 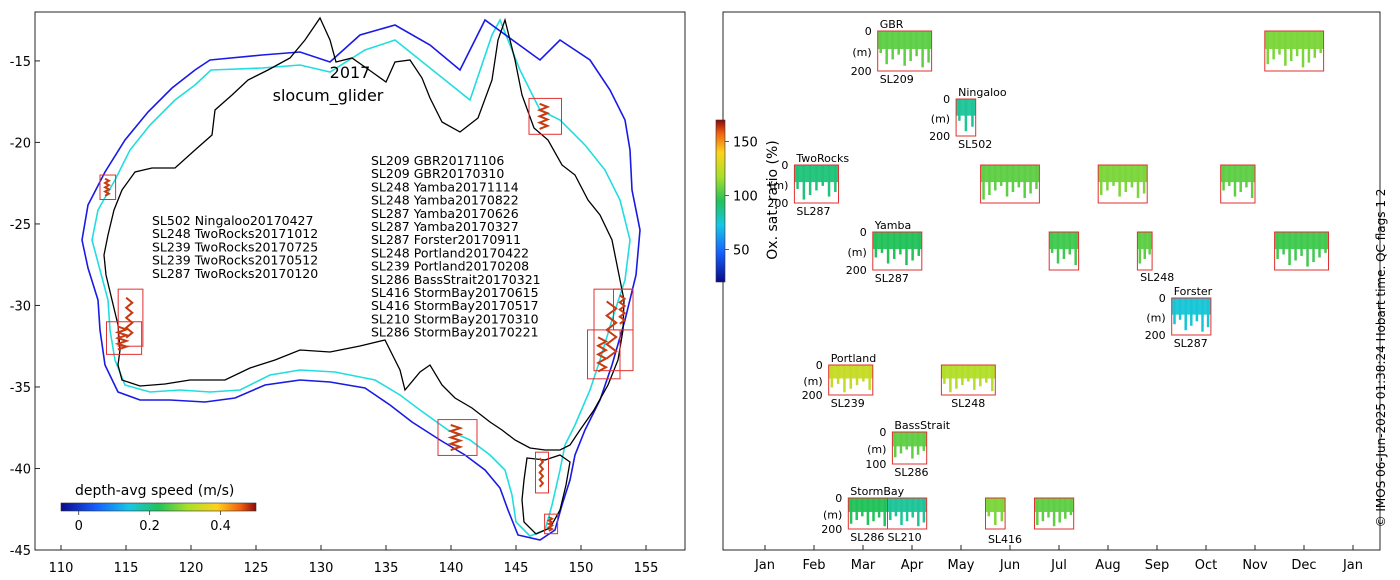 I want to click on map-x-tick-label: 155, so click(x=646, y=568).